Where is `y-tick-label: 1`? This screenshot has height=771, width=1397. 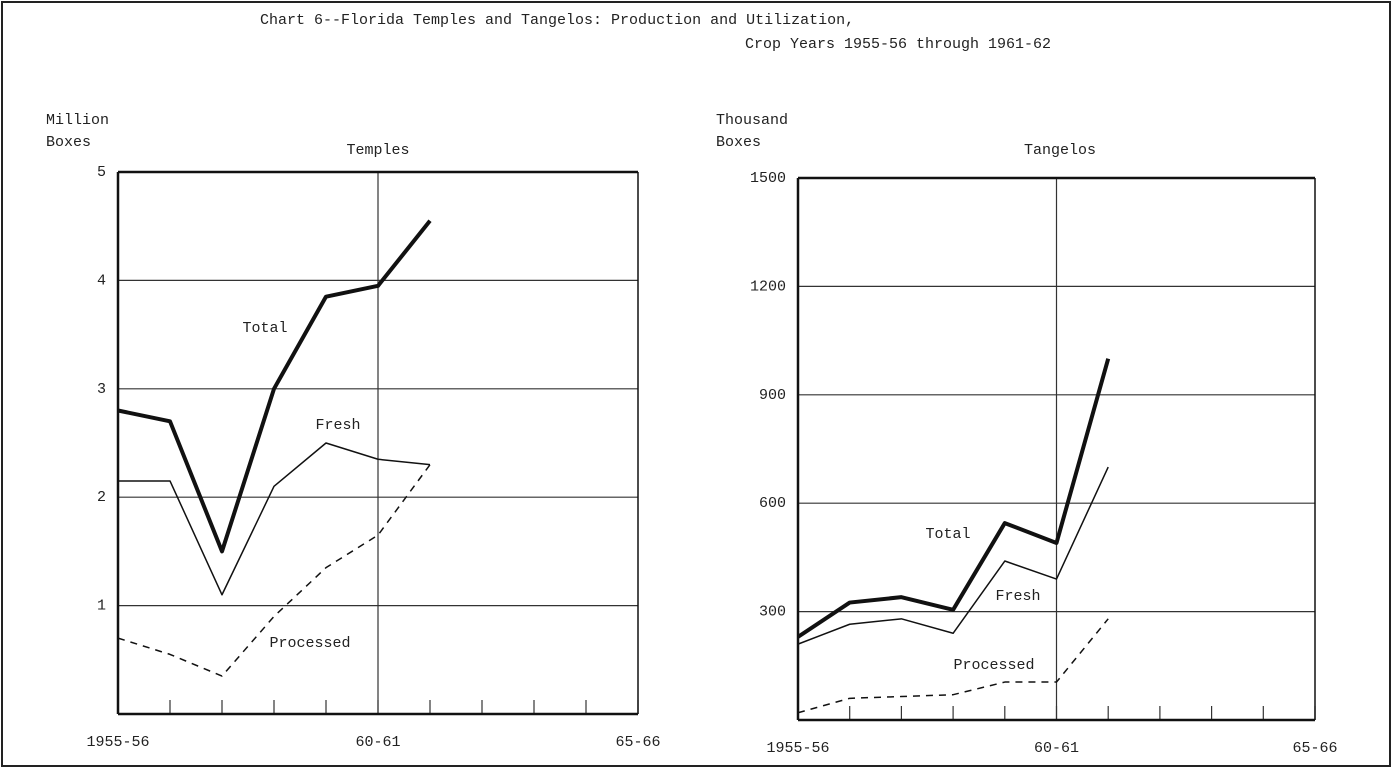 y-tick-label: 1 is located at coordinates (101, 606).